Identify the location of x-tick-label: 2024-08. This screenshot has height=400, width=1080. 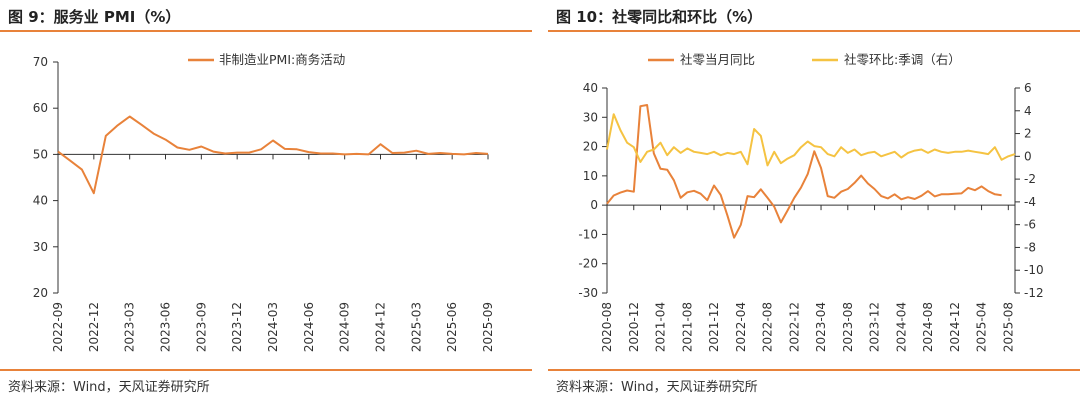
(928, 327).